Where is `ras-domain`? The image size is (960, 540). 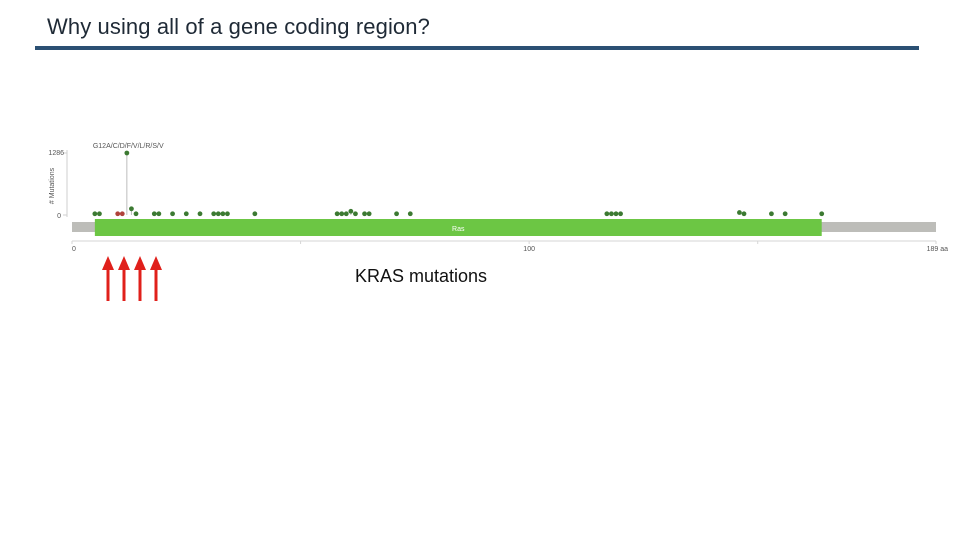
ras-domain is located at coordinates (458, 227).